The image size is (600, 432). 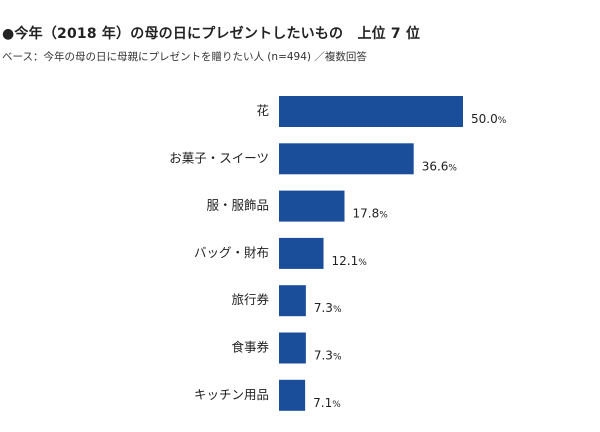 I want to click on data-label: 7.1%, so click(x=327, y=403).